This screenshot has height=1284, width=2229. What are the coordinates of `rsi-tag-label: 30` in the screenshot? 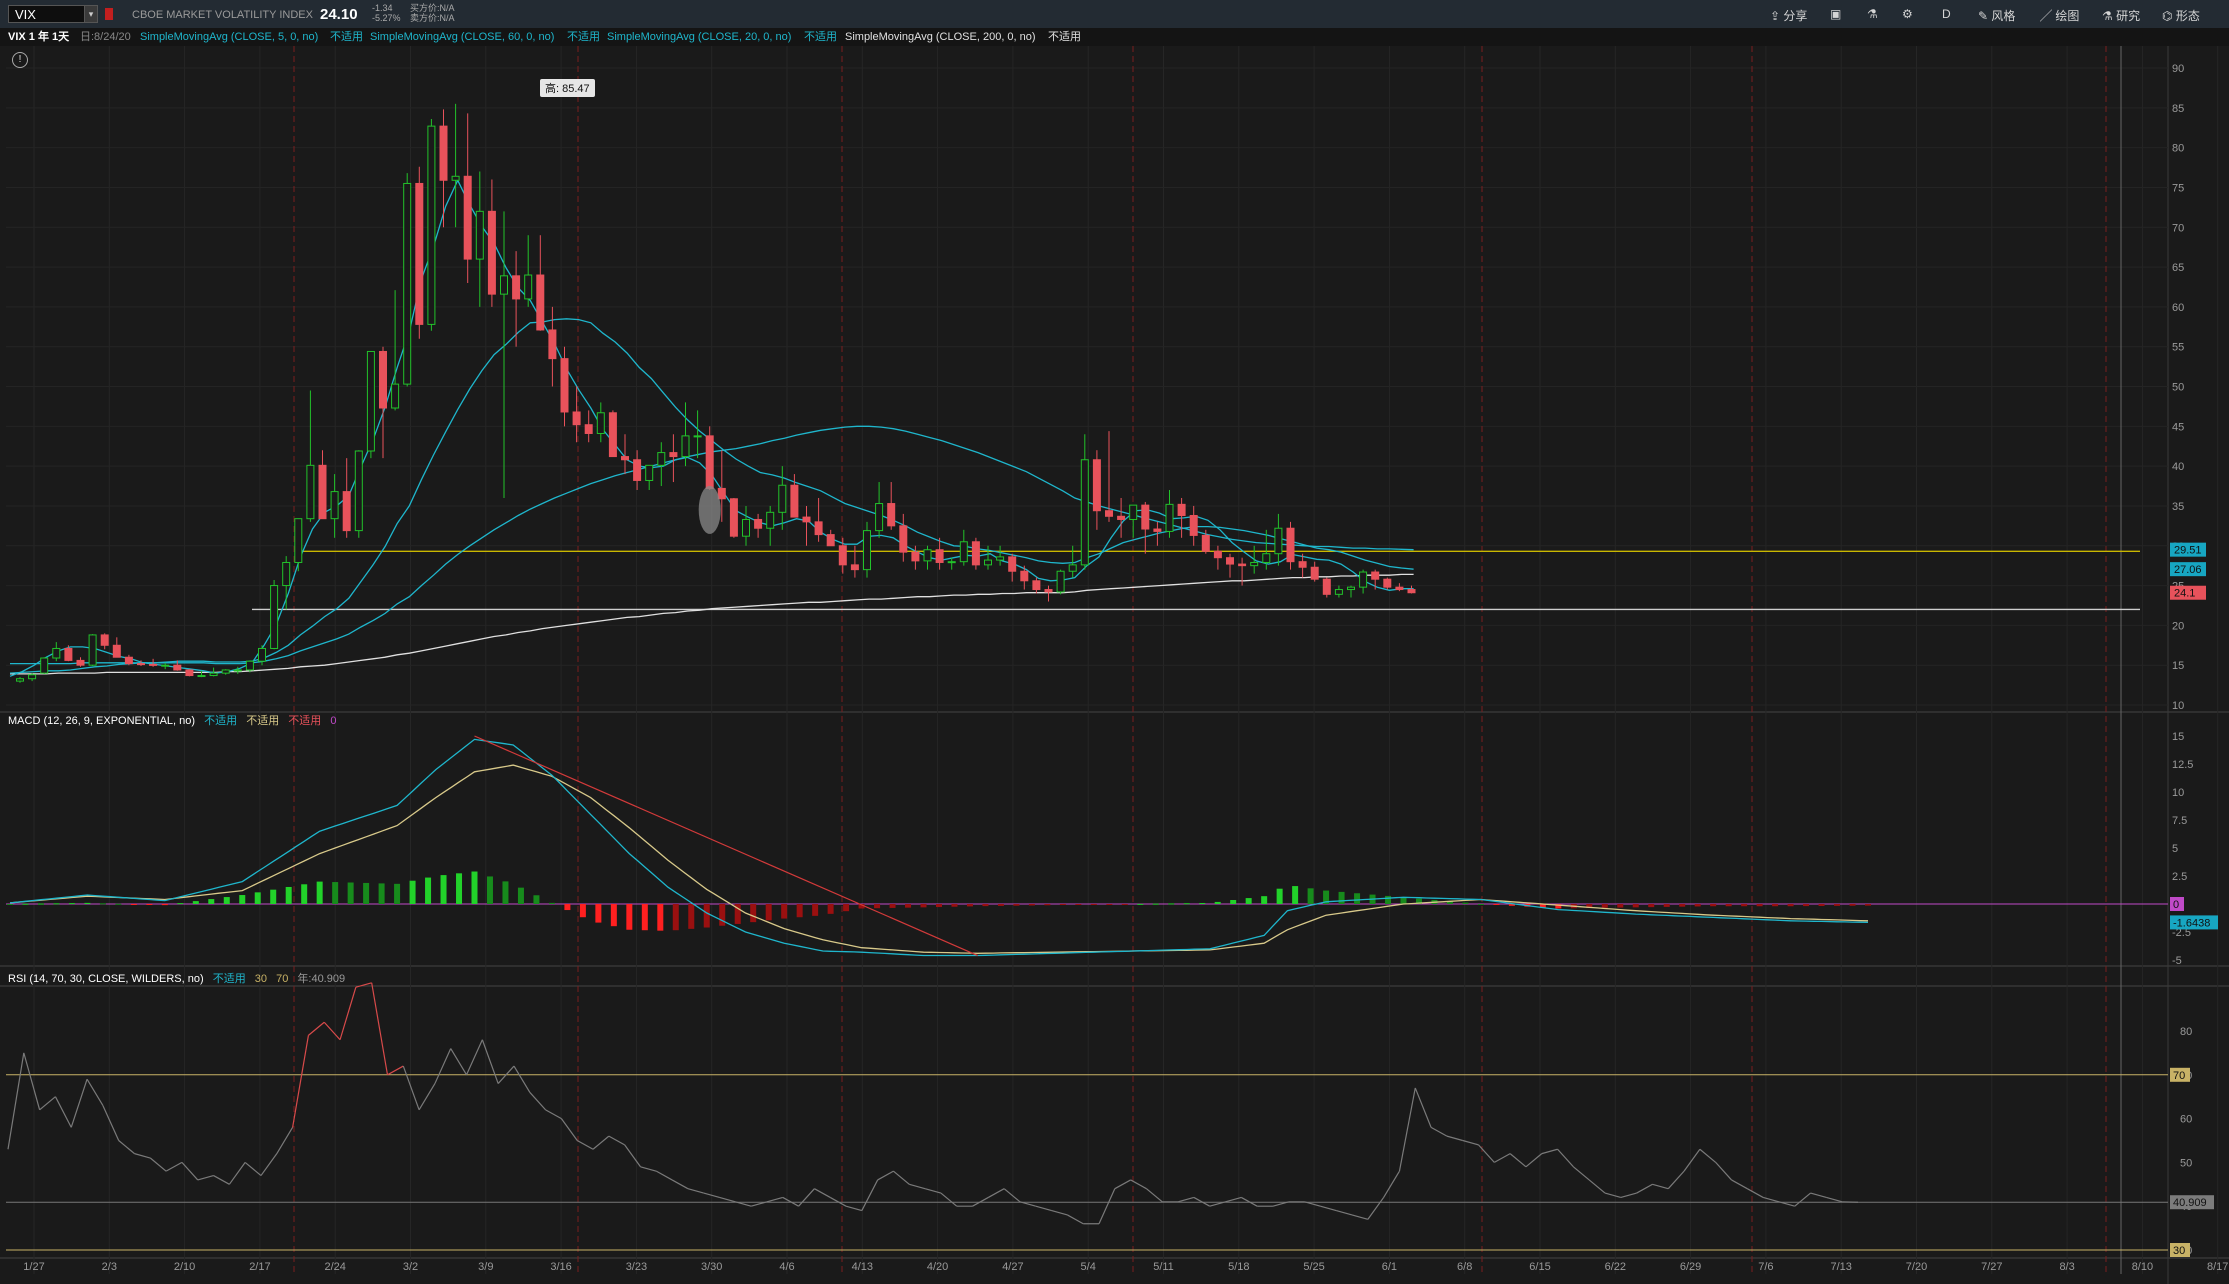 It's located at (2179, 1251).